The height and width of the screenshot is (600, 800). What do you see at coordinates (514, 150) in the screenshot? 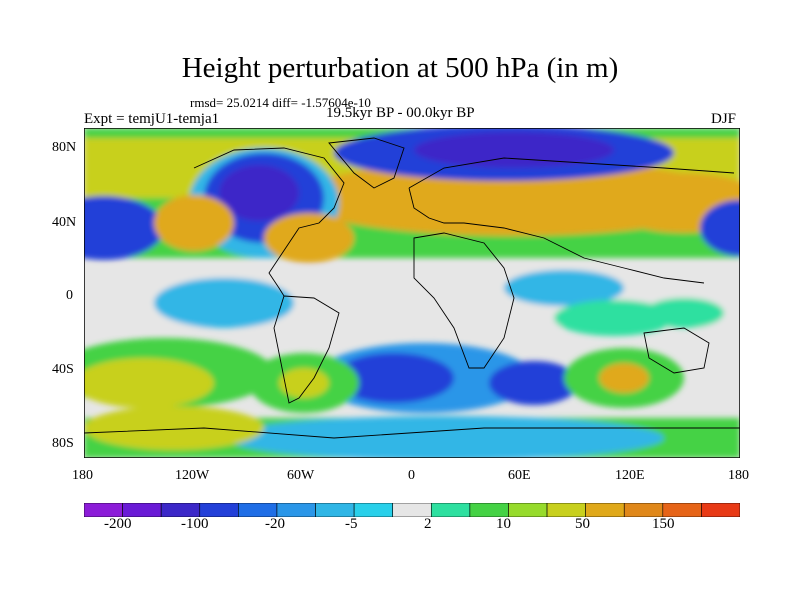
I see `arctic-deep-low` at bounding box center [514, 150].